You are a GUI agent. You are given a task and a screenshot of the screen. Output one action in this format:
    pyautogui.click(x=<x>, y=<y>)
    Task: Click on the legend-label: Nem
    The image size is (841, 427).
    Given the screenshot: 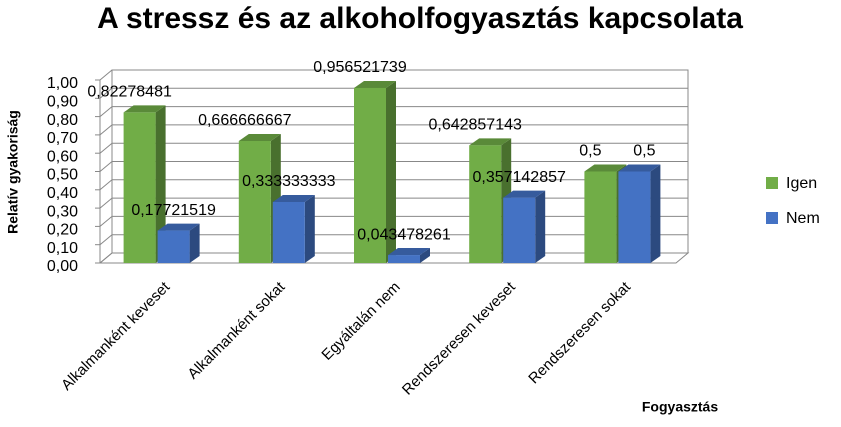 What is the action you would take?
    pyautogui.click(x=803, y=218)
    